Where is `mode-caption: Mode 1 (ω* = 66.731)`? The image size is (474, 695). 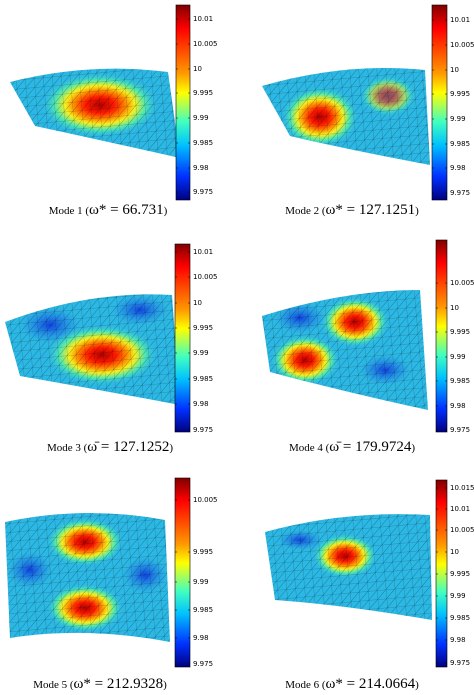 mode-caption: Mode 1 (ω* = 66.731) is located at coordinates (108, 210).